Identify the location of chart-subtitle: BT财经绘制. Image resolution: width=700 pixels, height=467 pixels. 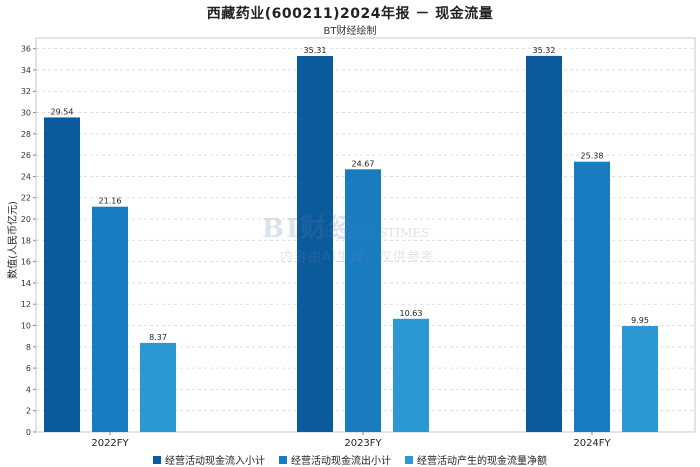
(350, 31).